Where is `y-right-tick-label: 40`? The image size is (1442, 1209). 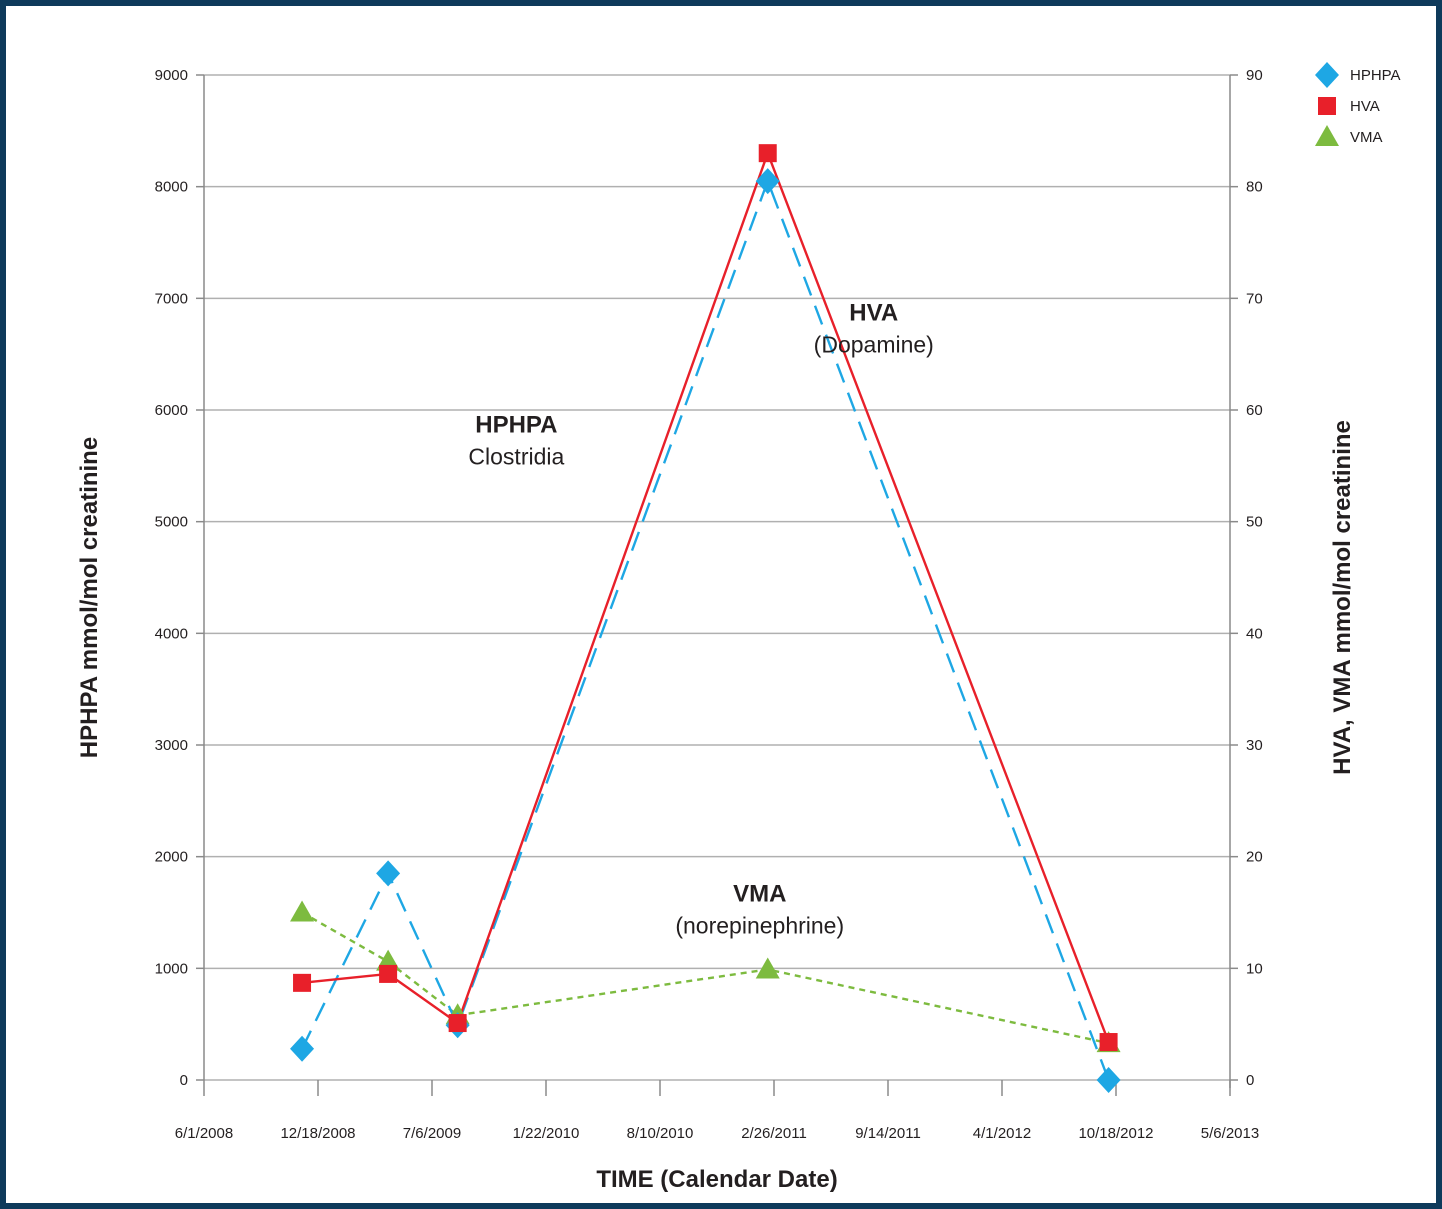
y-right-tick-label: 40 is located at coordinates (1254, 633).